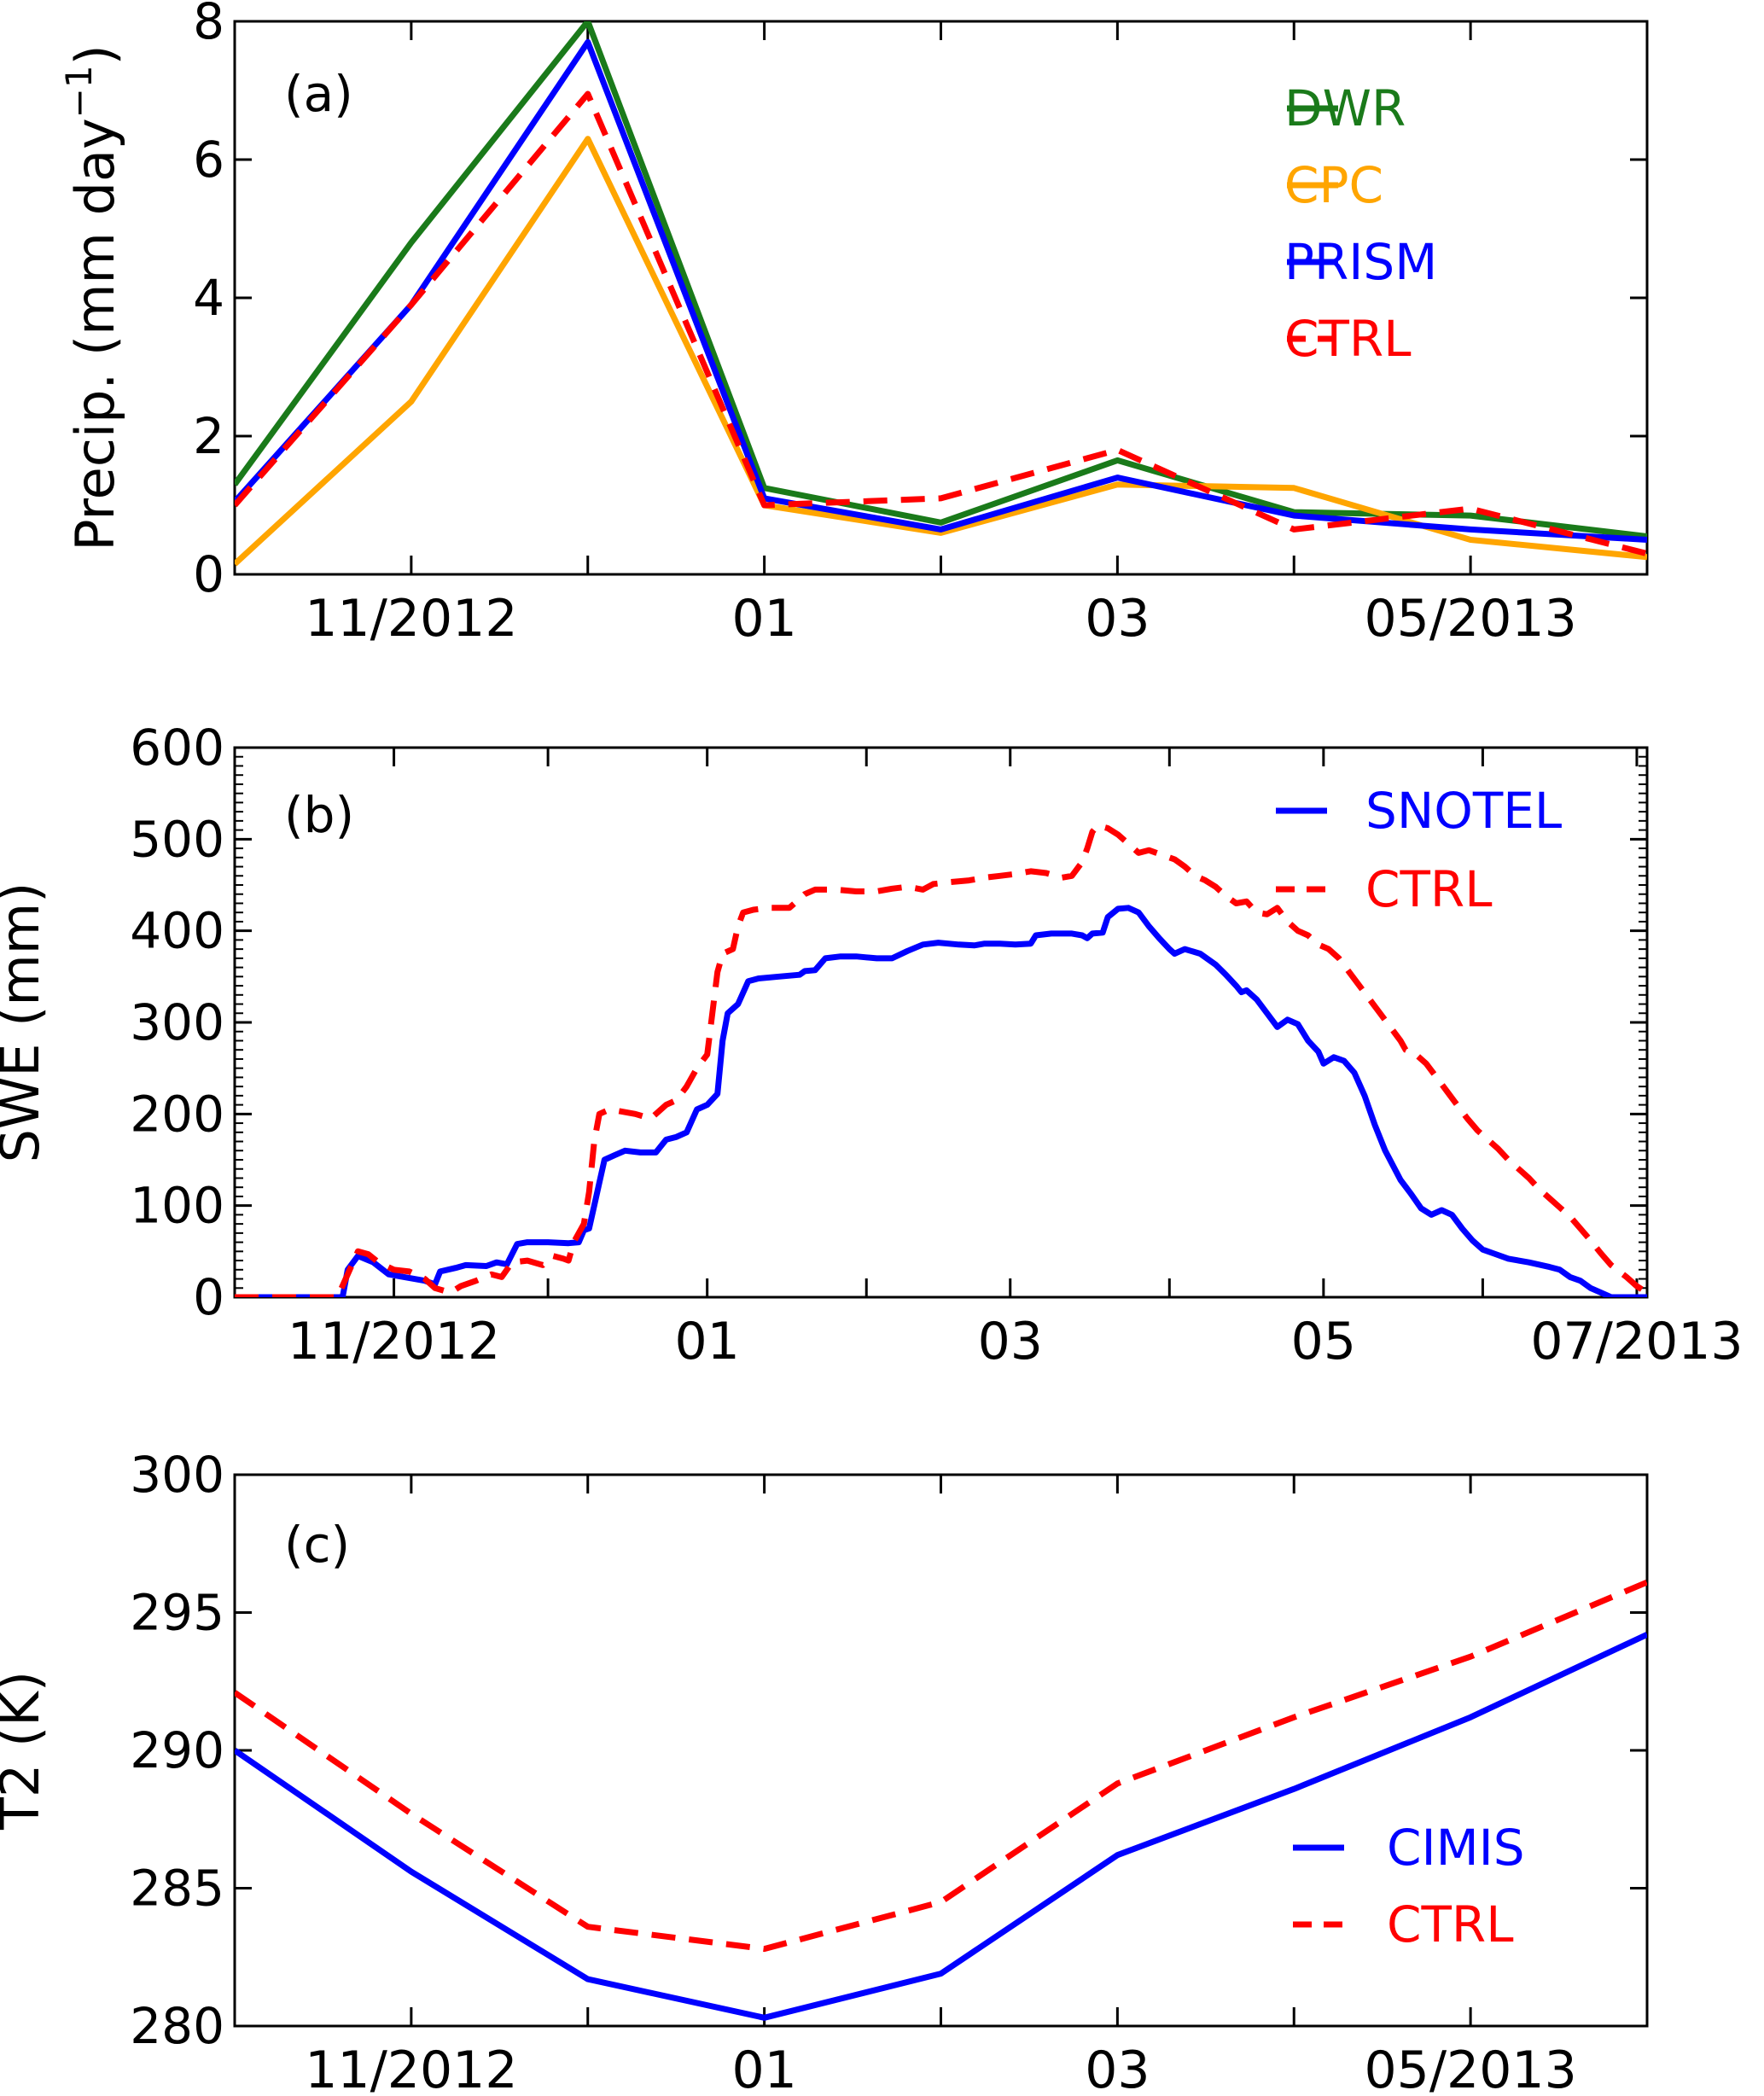 This screenshot has height=2096, width=1764. I want to click on panel-label: (b), so click(319, 815).